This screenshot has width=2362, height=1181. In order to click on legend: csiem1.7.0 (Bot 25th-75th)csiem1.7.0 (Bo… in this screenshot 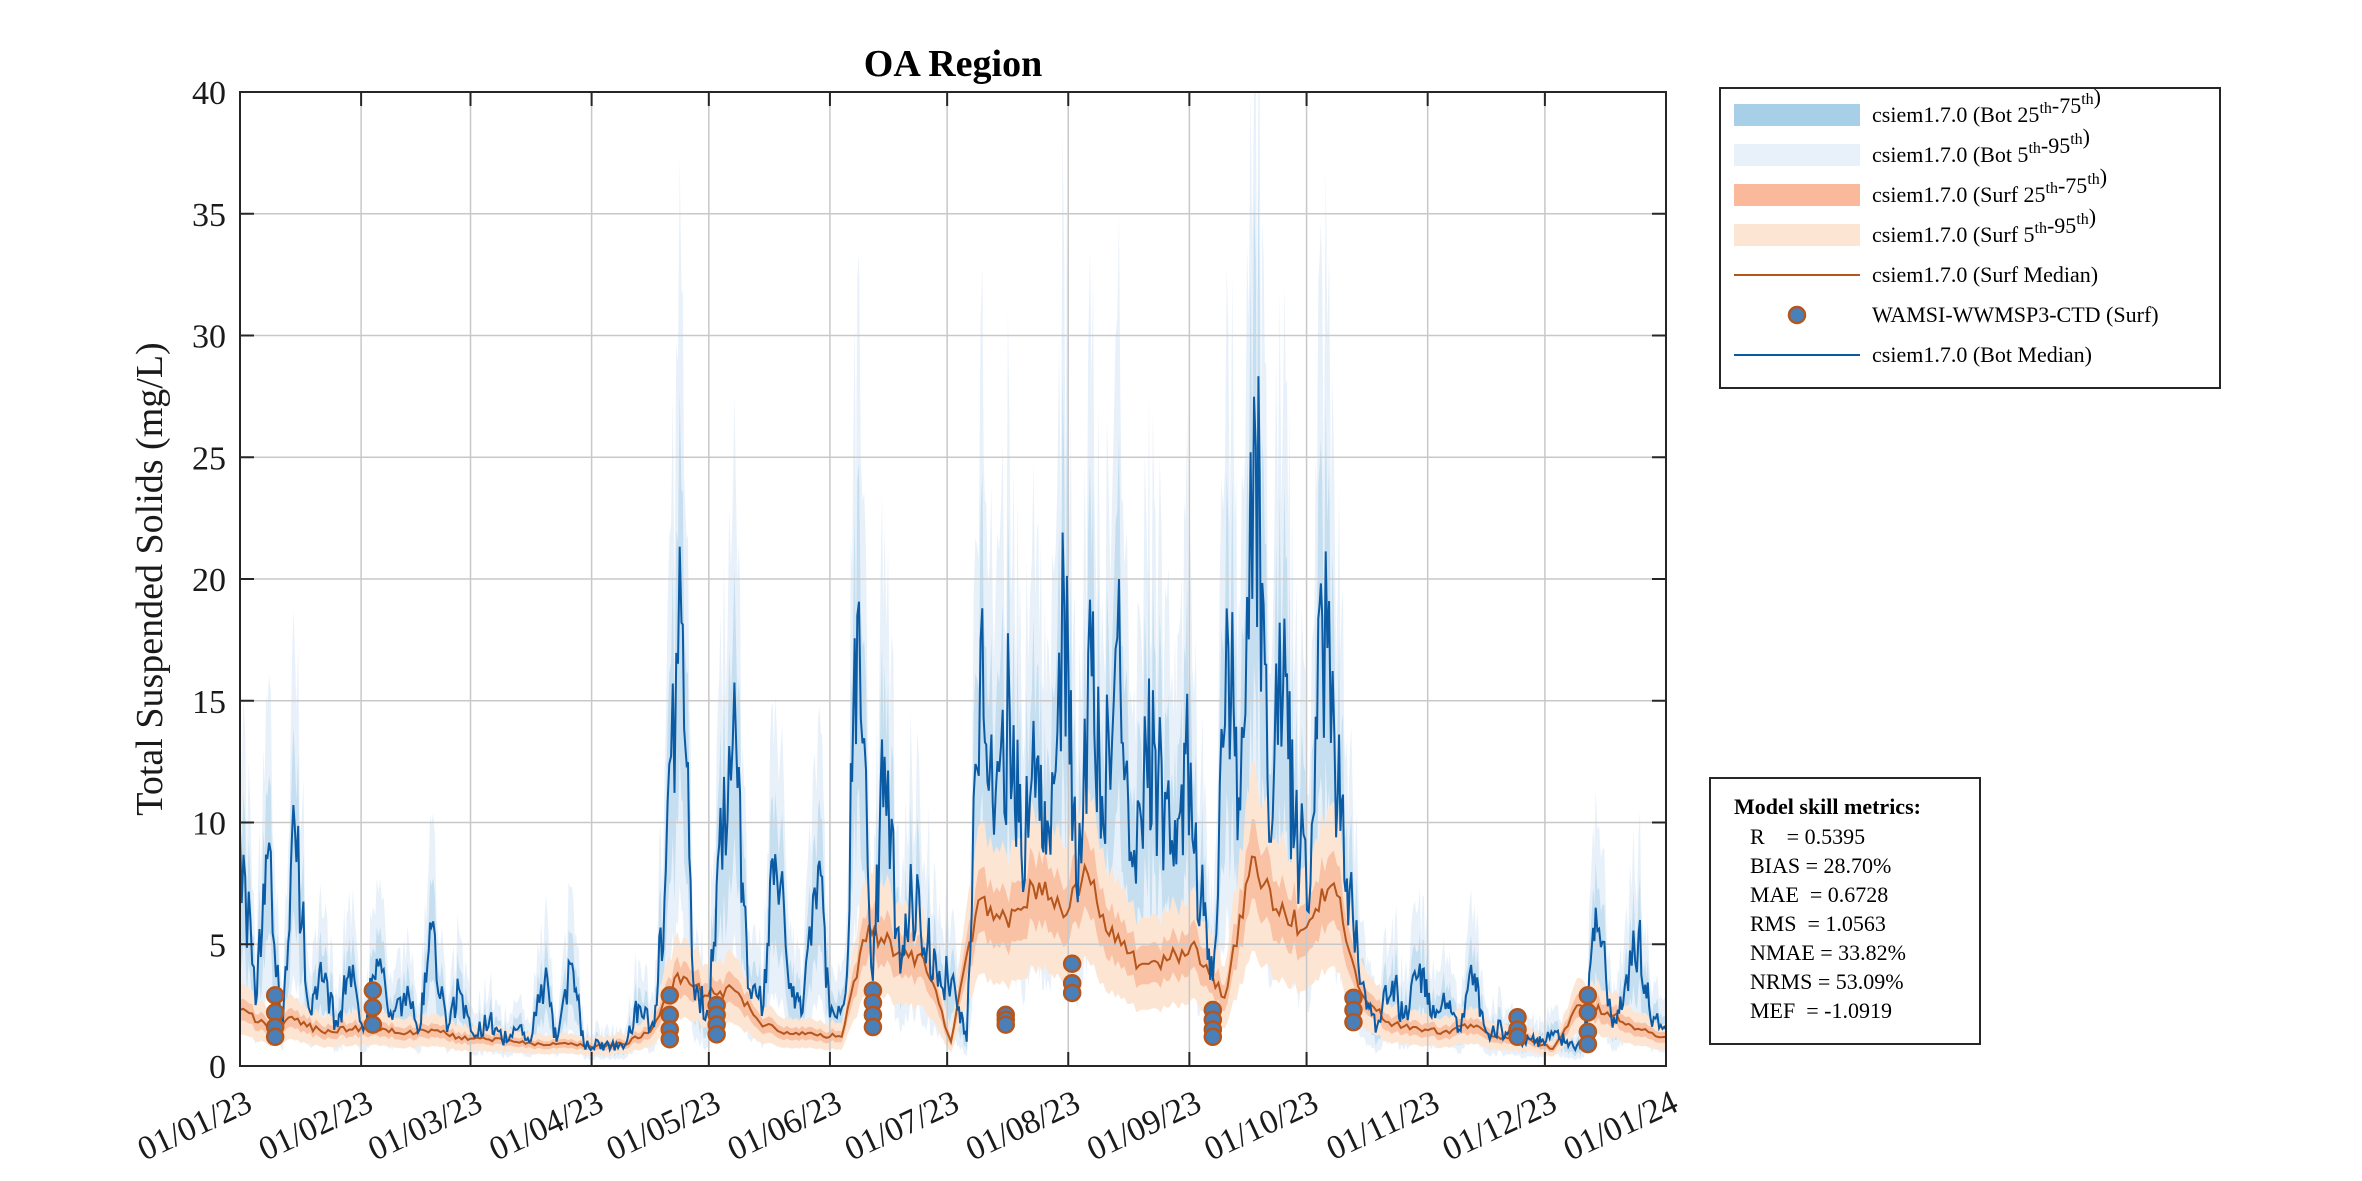, I will do `click(1970, 236)`.